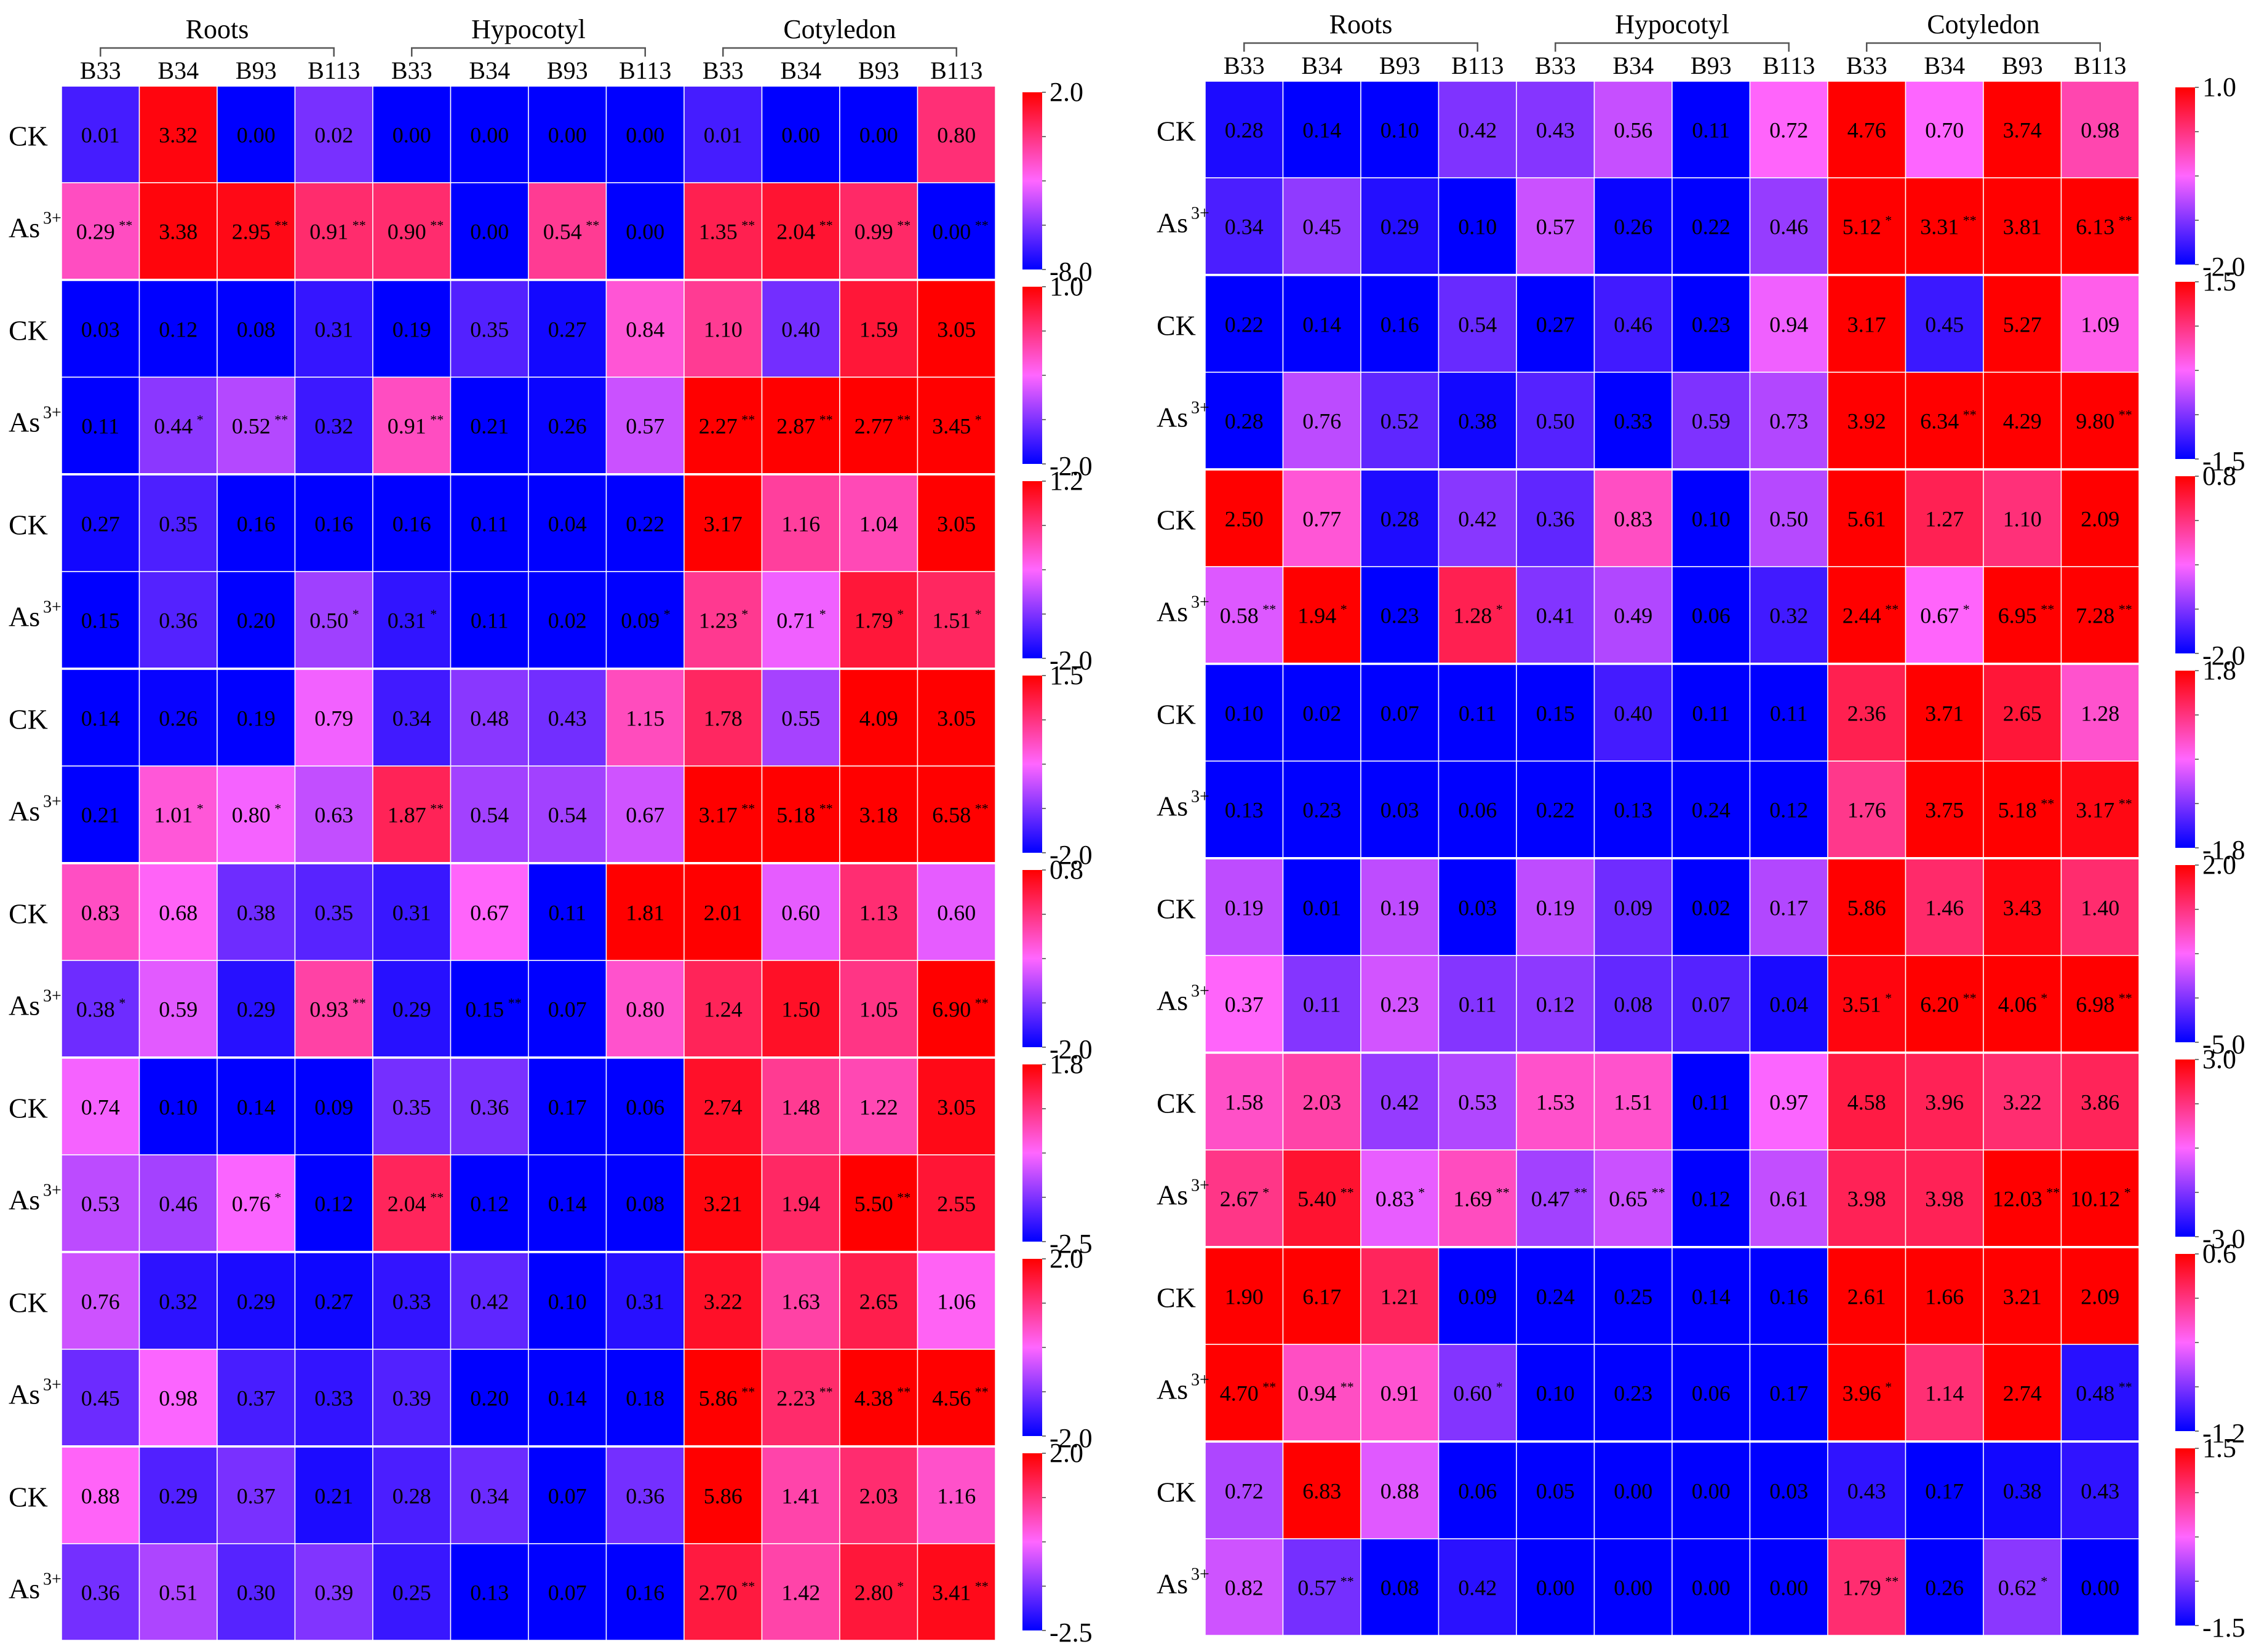 The image size is (2251, 1652). I want to click on cell-value: 0.30, so click(256, 1593).